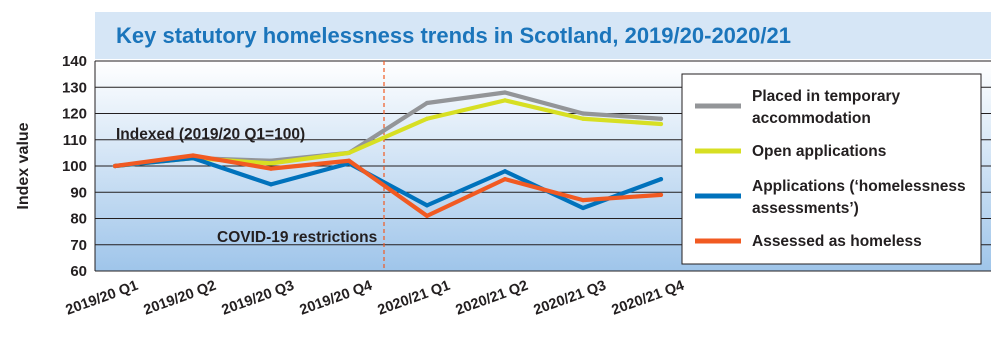 The height and width of the screenshot is (351, 997). Describe the element at coordinates (859, 186) in the screenshot. I see `legend-label: Applications (‘homelessness` at that location.